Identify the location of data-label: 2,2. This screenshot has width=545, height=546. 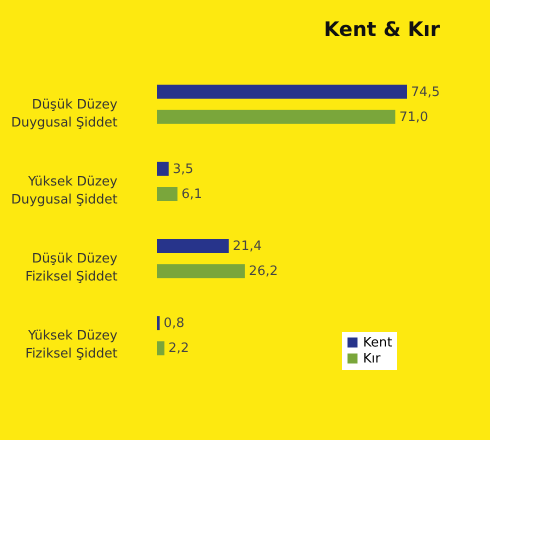
(179, 348).